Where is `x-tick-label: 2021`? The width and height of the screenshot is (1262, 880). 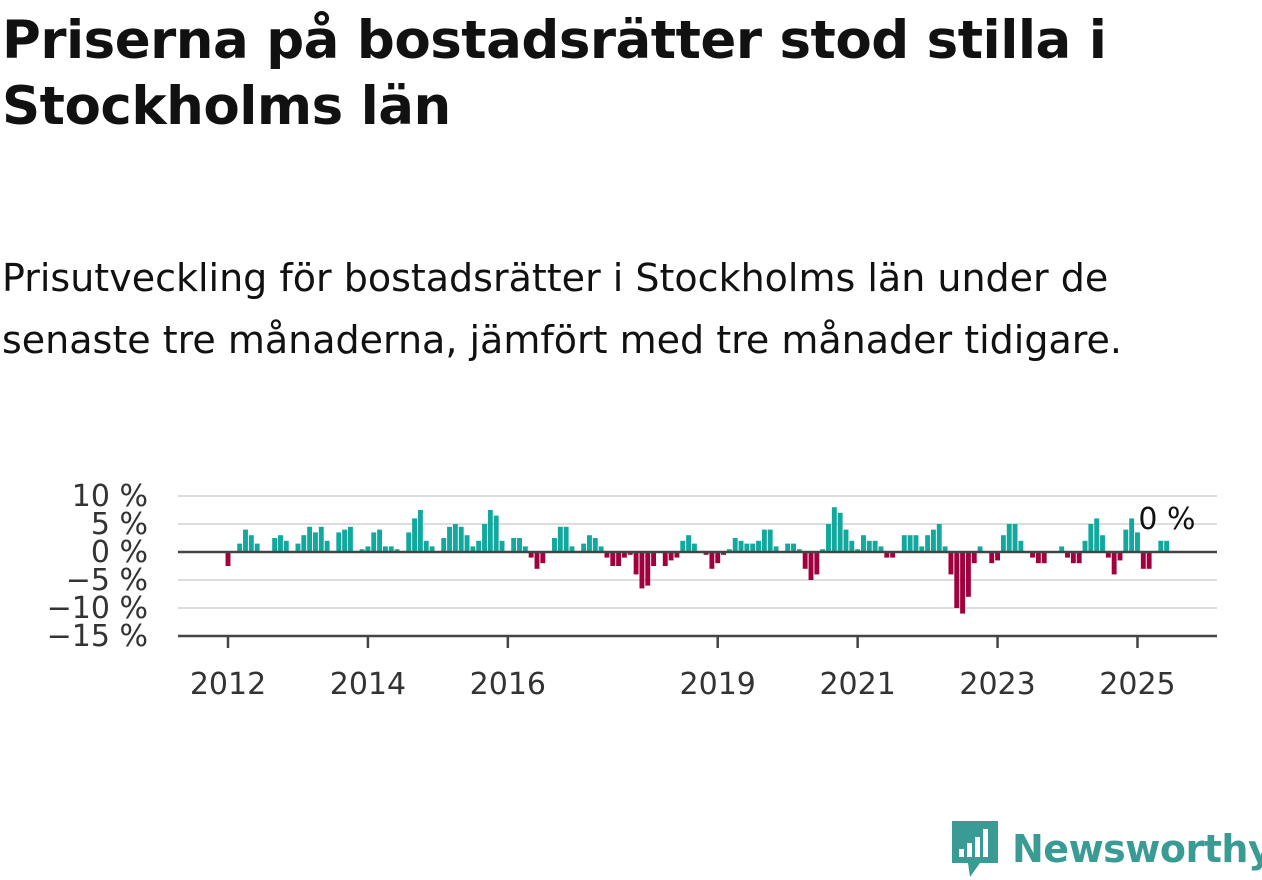
x-tick-label: 2021 is located at coordinates (857, 684).